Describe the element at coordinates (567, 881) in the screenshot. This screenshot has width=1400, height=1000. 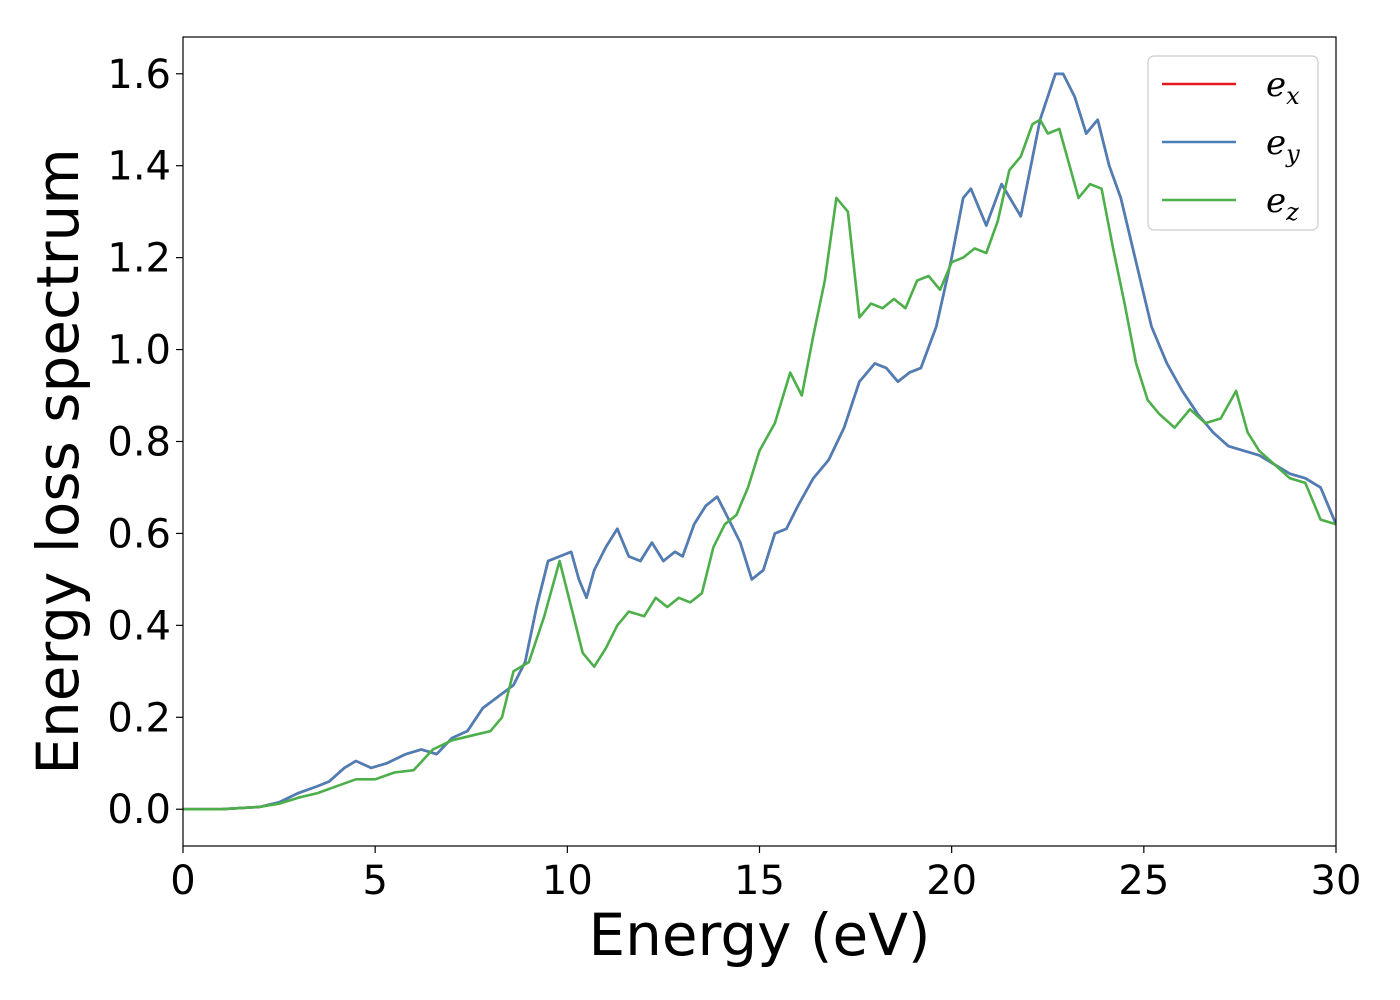
I see `x-tick-label: 10` at that location.